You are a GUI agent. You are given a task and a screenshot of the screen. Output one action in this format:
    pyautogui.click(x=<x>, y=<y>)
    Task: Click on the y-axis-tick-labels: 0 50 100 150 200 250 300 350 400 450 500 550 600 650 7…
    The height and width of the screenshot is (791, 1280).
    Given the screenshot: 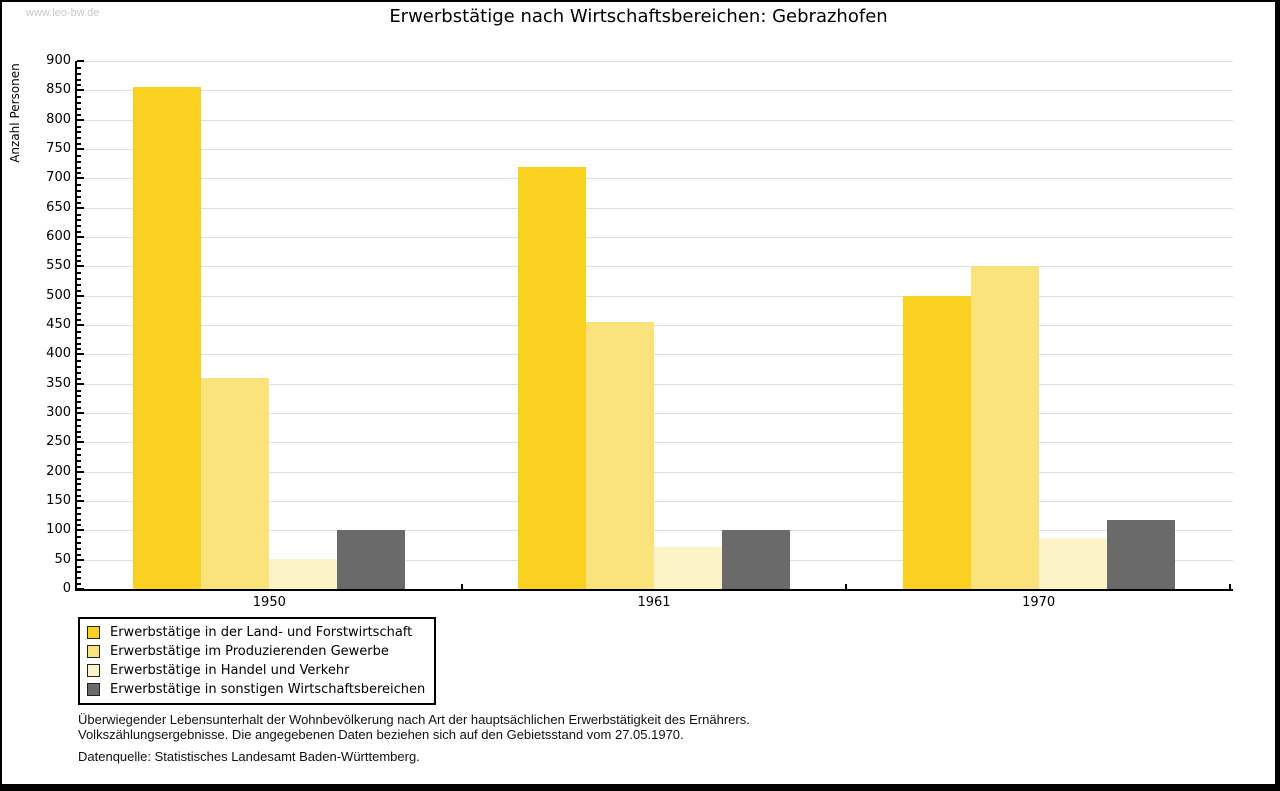 What is the action you would take?
    pyautogui.click(x=36, y=324)
    